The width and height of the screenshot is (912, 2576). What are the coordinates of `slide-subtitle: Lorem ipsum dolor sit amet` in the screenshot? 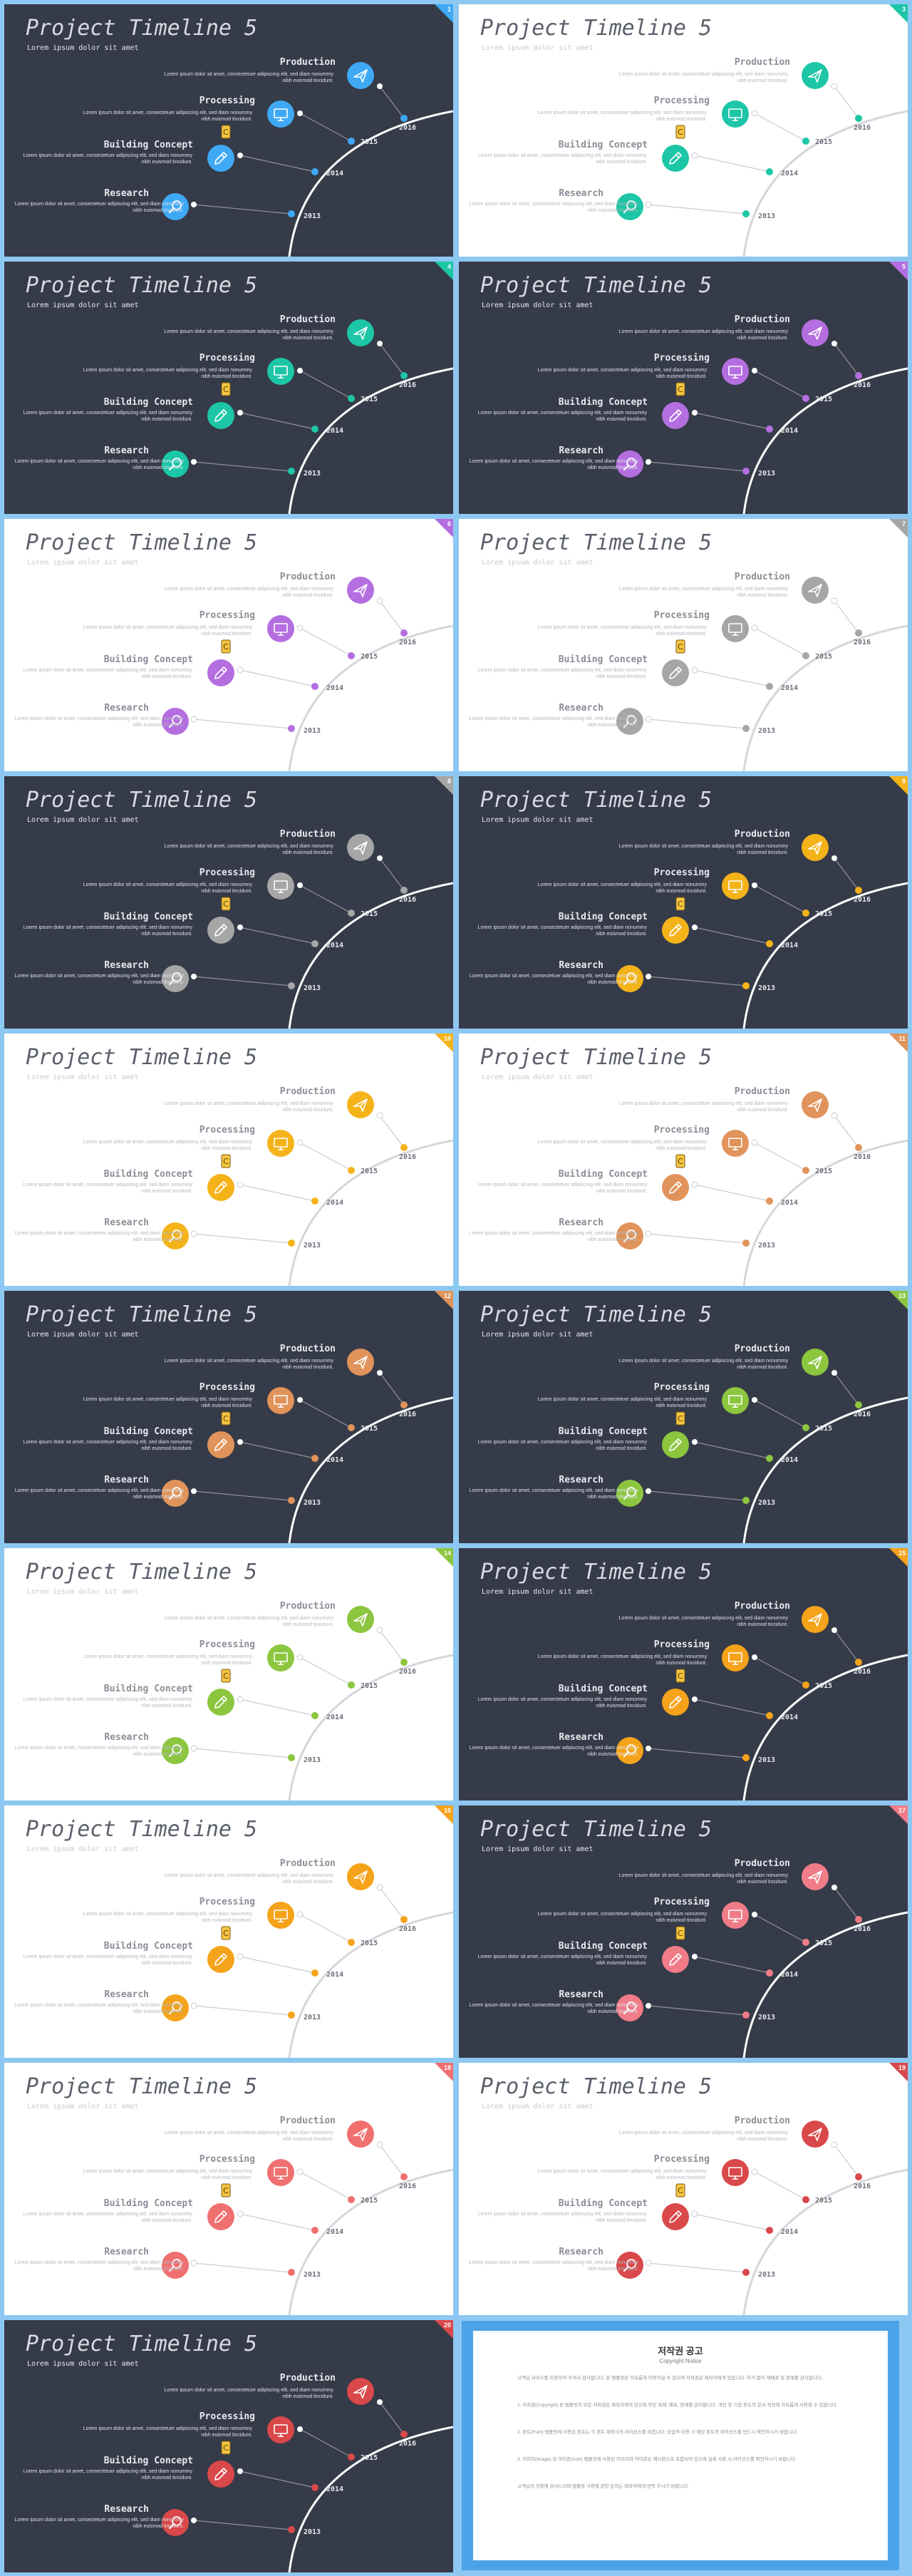 It's located at (83, 1849).